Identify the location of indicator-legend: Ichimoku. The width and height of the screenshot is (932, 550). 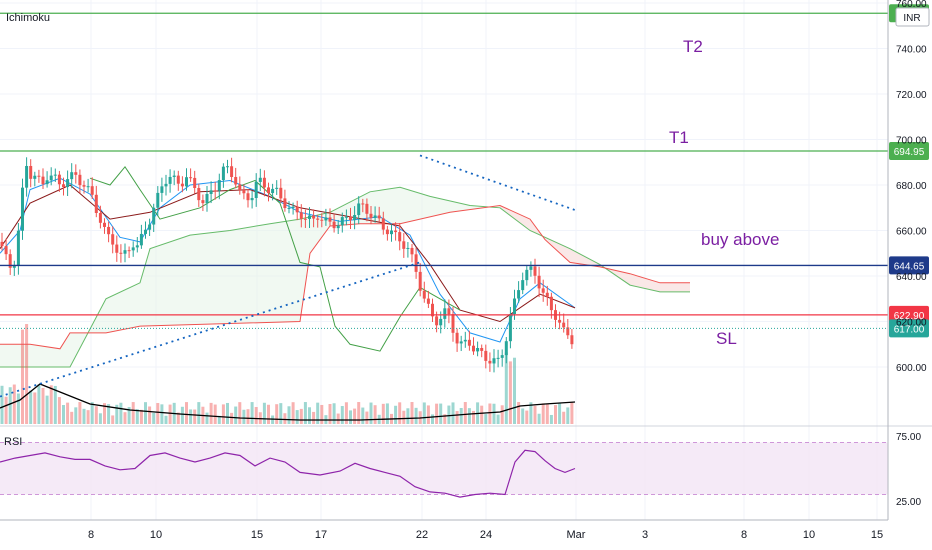
(28, 18).